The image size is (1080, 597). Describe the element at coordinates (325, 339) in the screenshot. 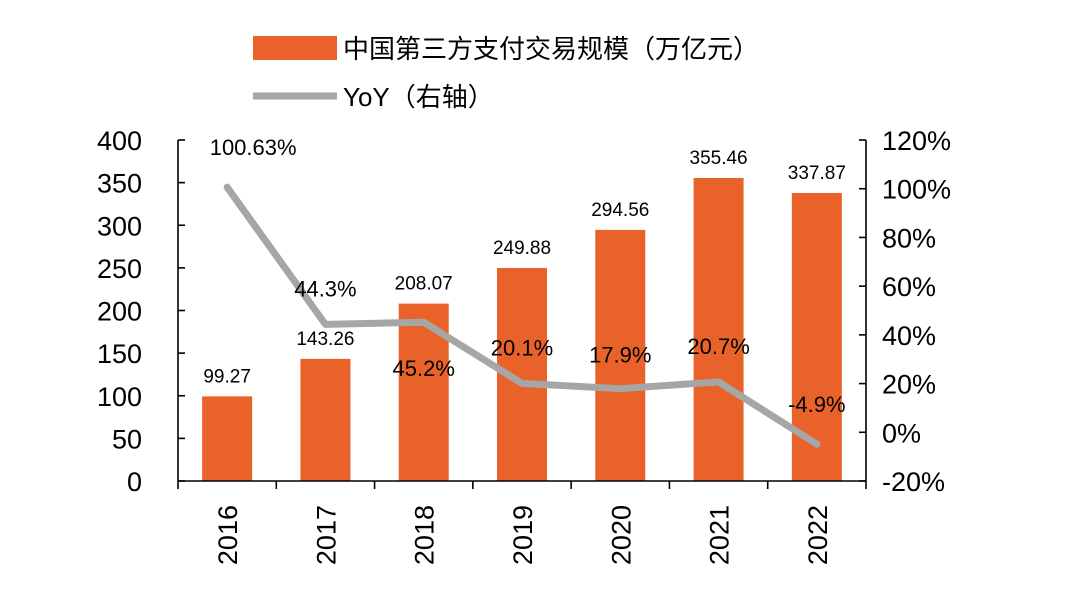

I see `bar-value-label: 143.26` at that location.